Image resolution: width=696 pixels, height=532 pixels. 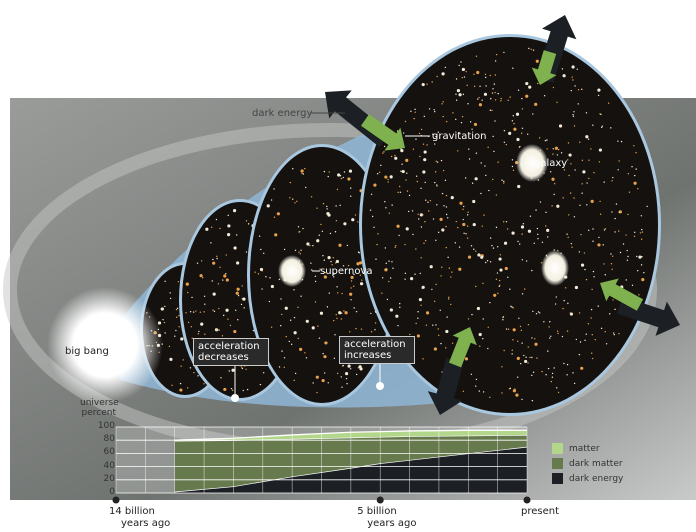 I want to click on time-marker, so click(x=380, y=500).